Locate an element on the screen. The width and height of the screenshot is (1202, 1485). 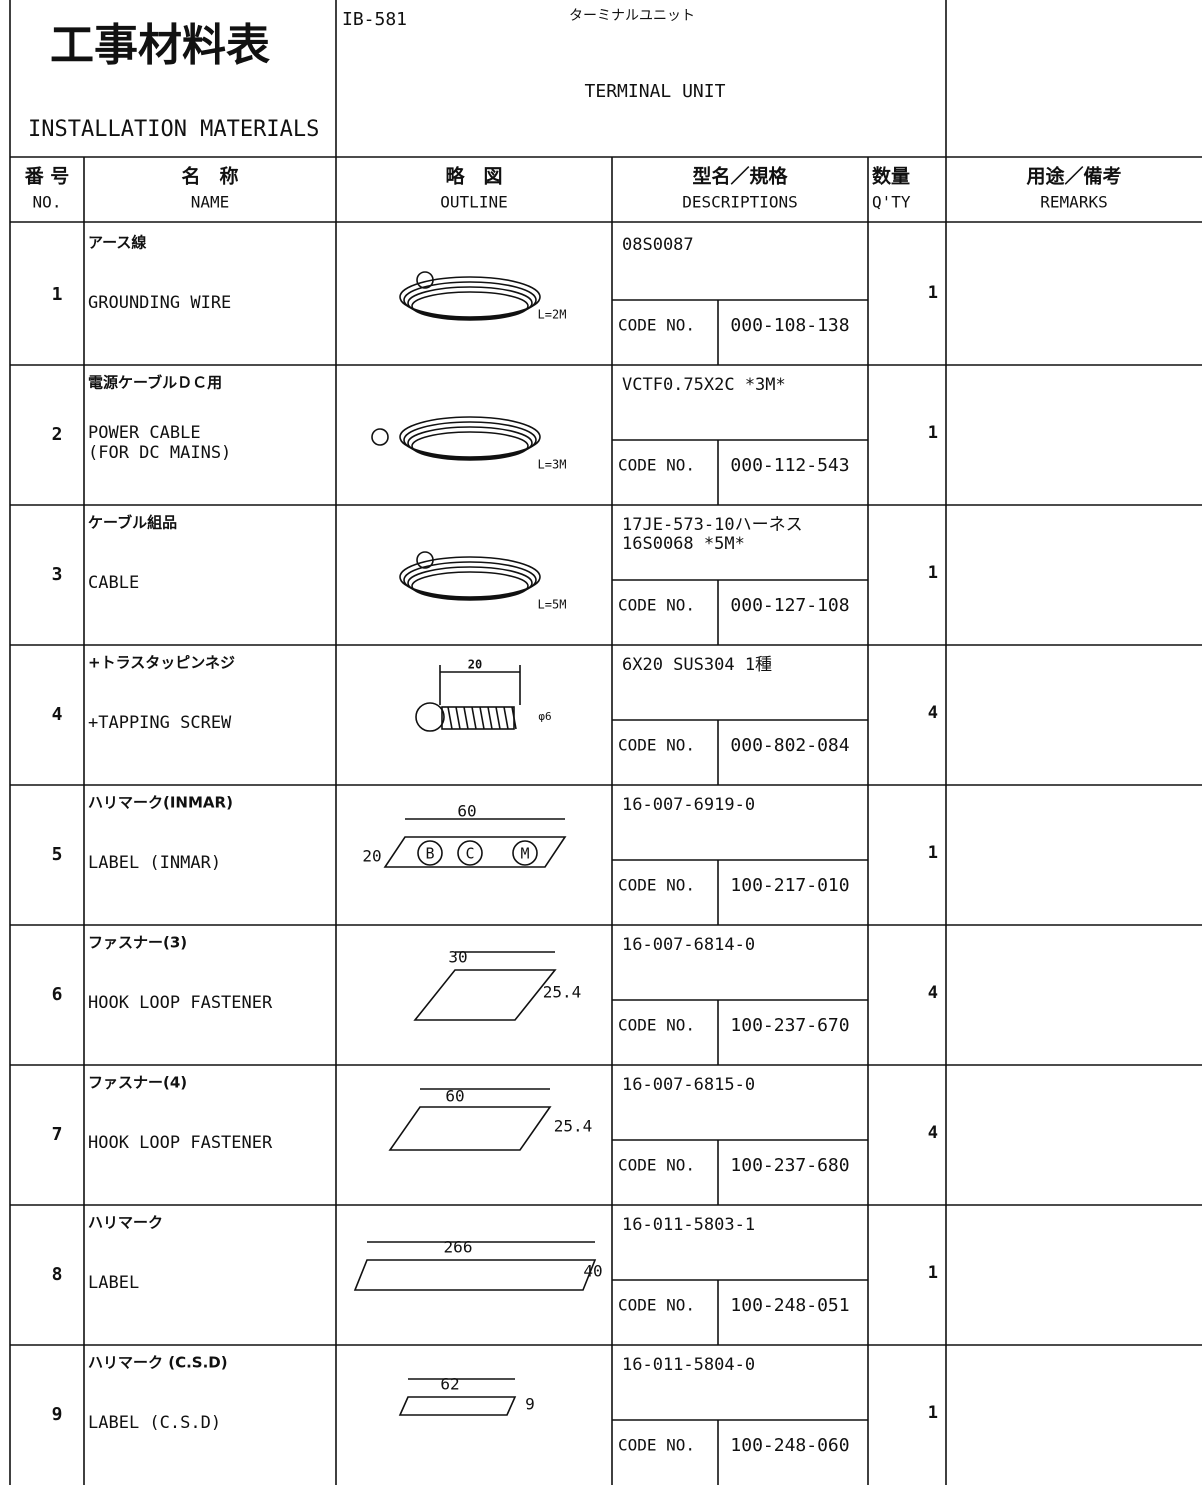
name-en: LABEL is located at coordinates (113, 1283).